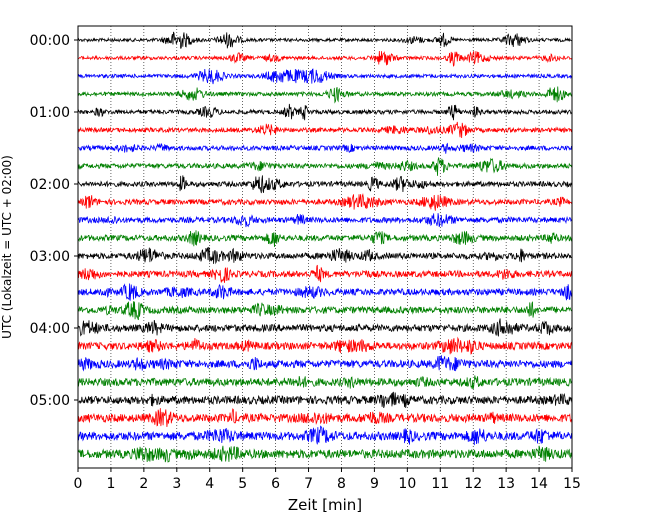 This screenshot has height=520, width=650. What do you see at coordinates (209, 484) in the screenshot?
I see `x-tick-label: 4` at bounding box center [209, 484].